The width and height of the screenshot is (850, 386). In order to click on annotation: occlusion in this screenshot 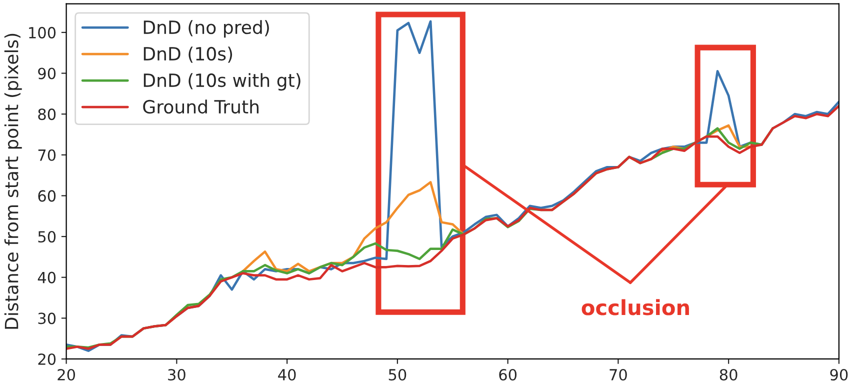, I will do `click(635, 307)`.